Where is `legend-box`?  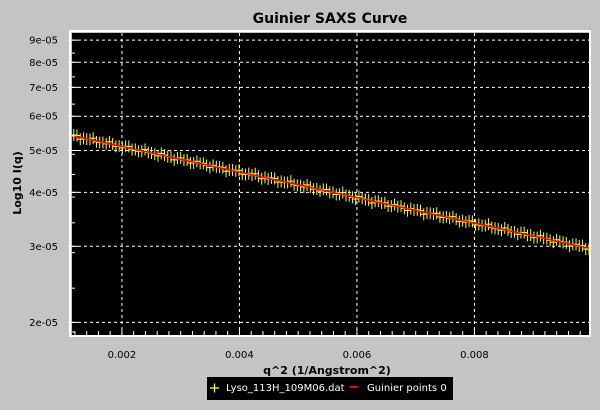 legend-box is located at coordinates (330, 388).